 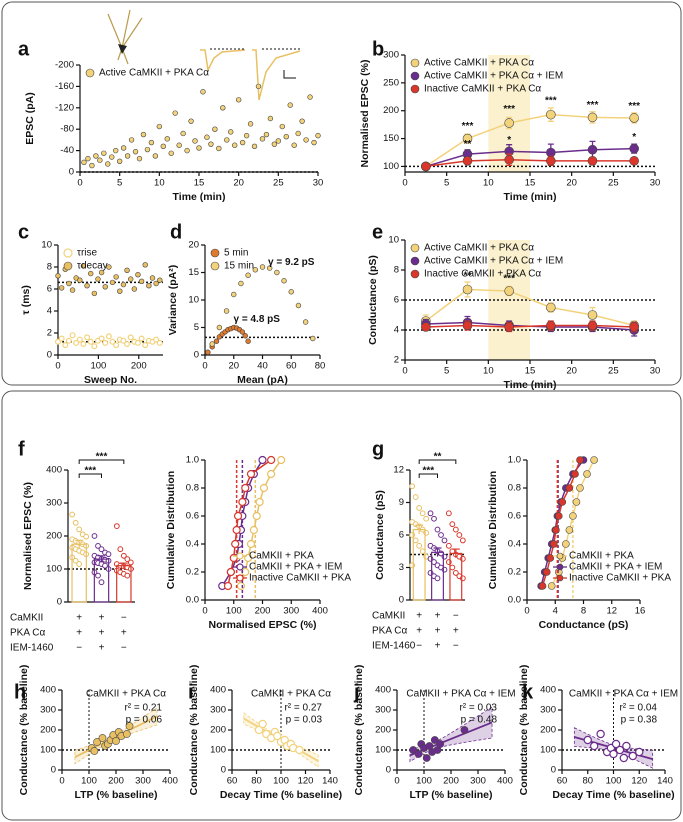 What do you see at coordinates (391, 138) in the screenshot?
I see `y-tick-label: 150` at bounding box center [391, 138].